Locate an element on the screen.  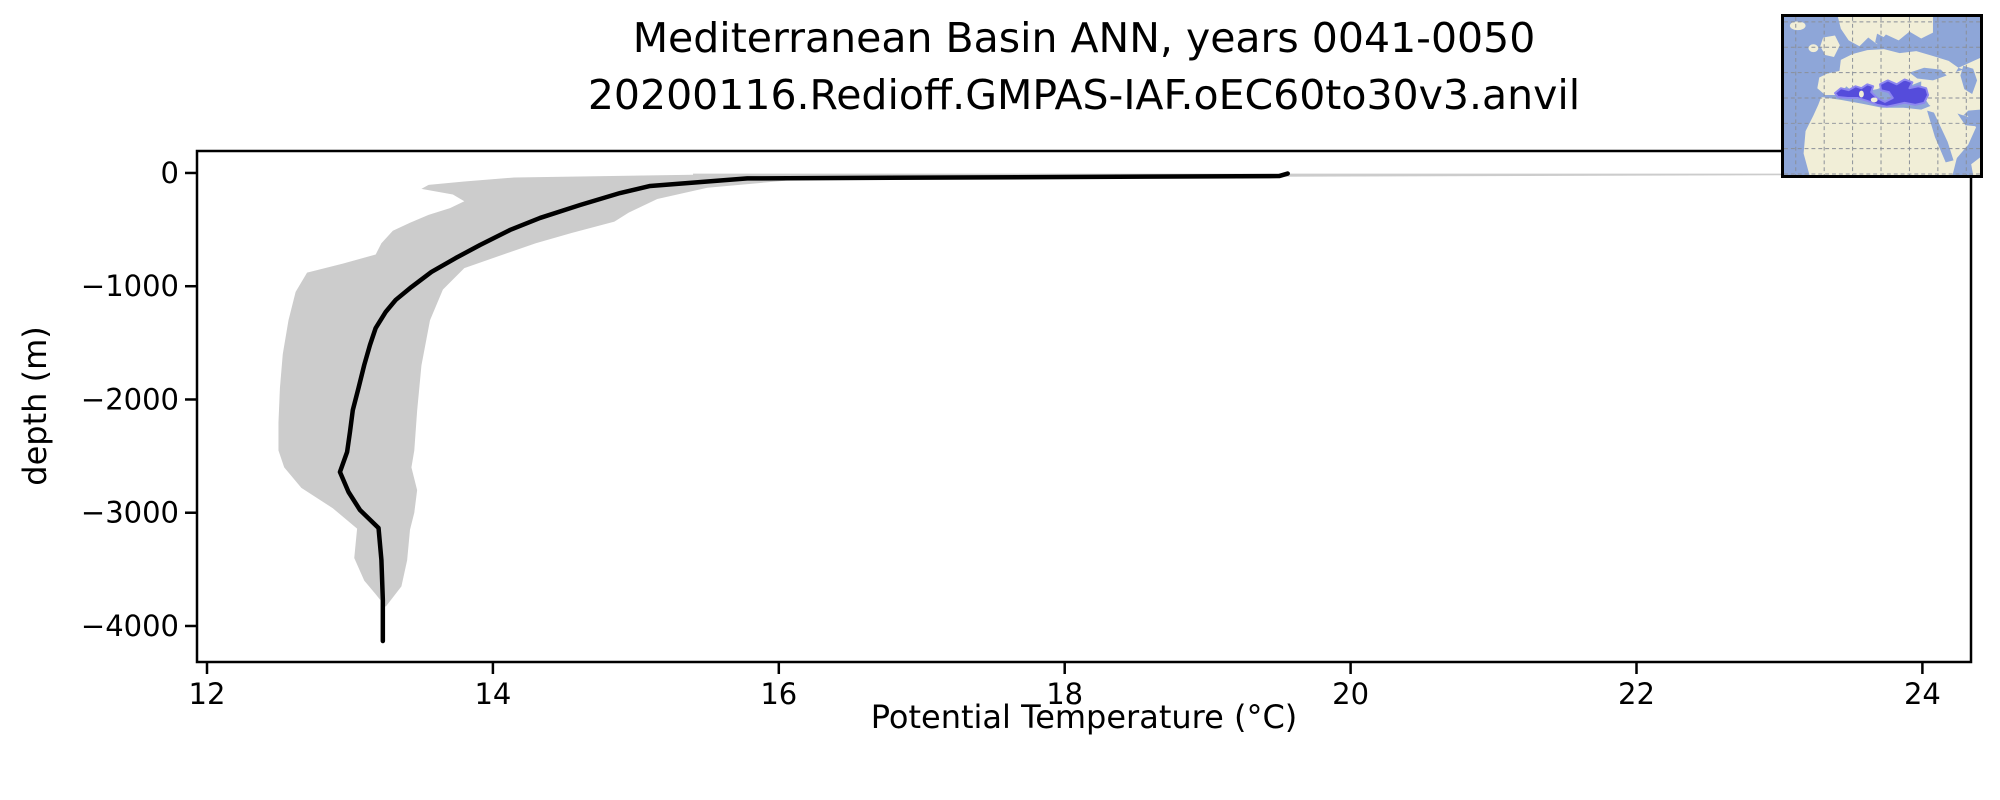
inset-locator-map is located at coordinates (1882, 96).